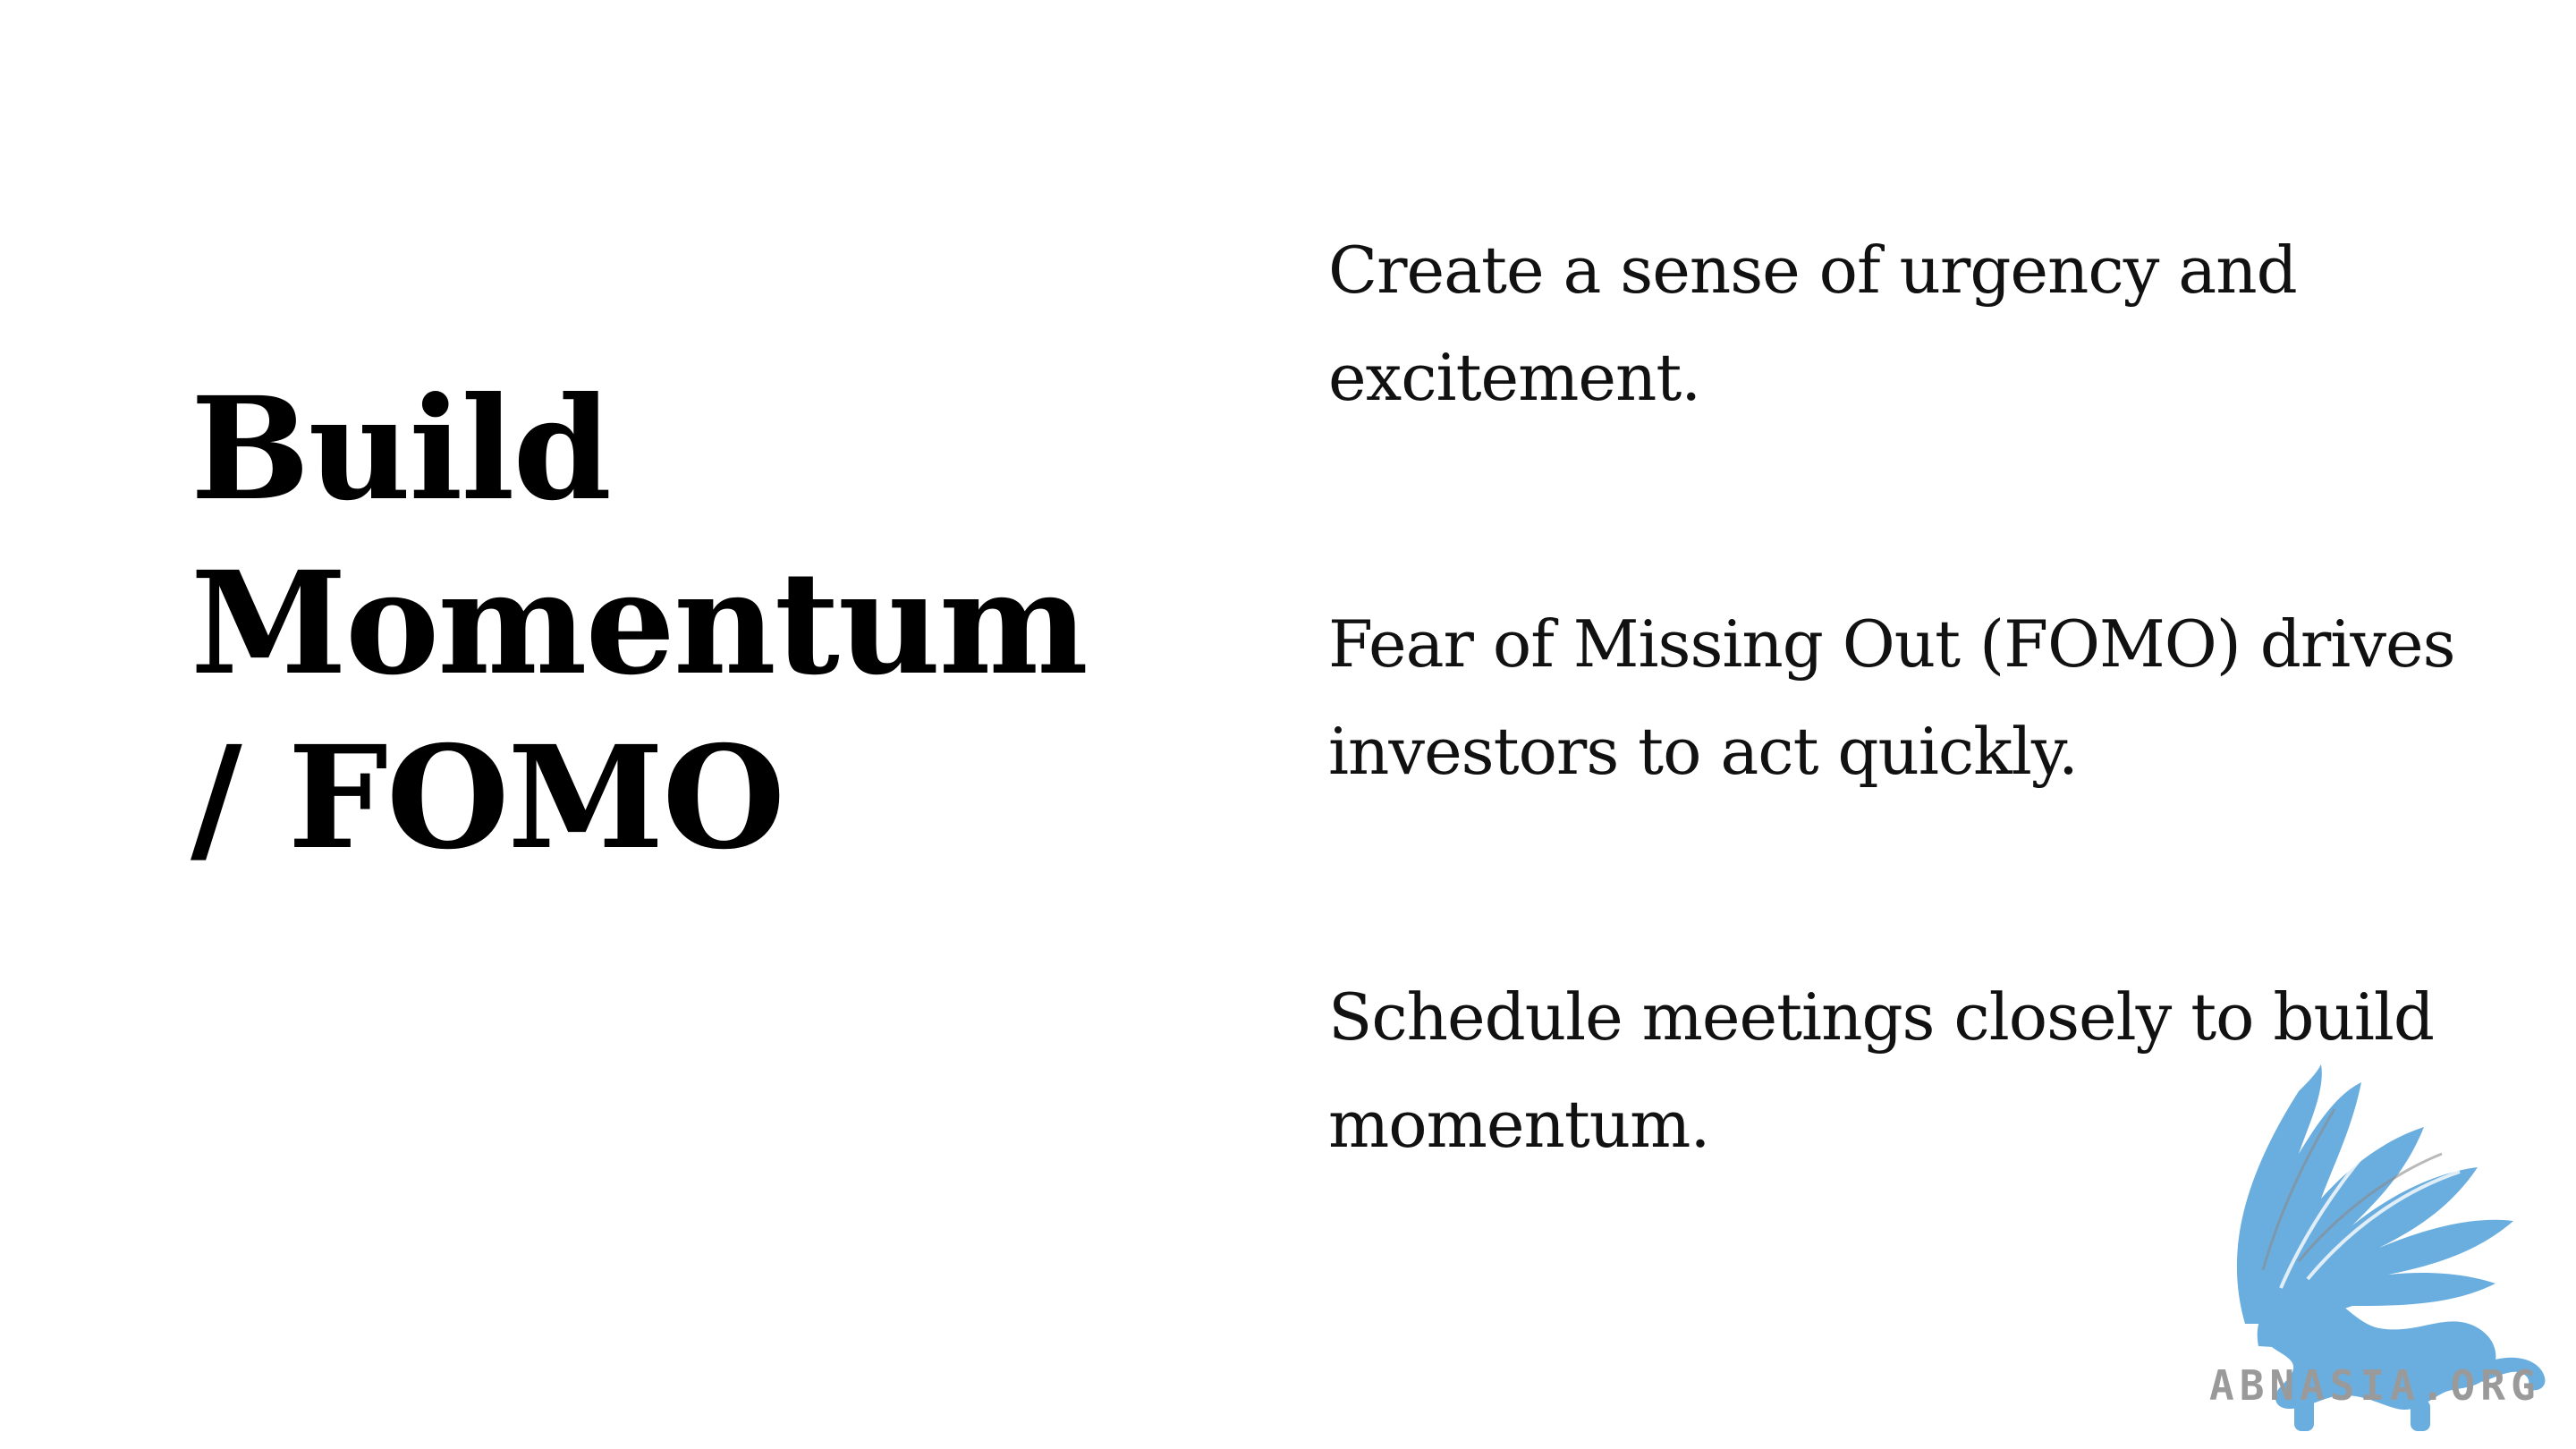  I want to click on griffin-logo-icon, so click(2375, 1252).